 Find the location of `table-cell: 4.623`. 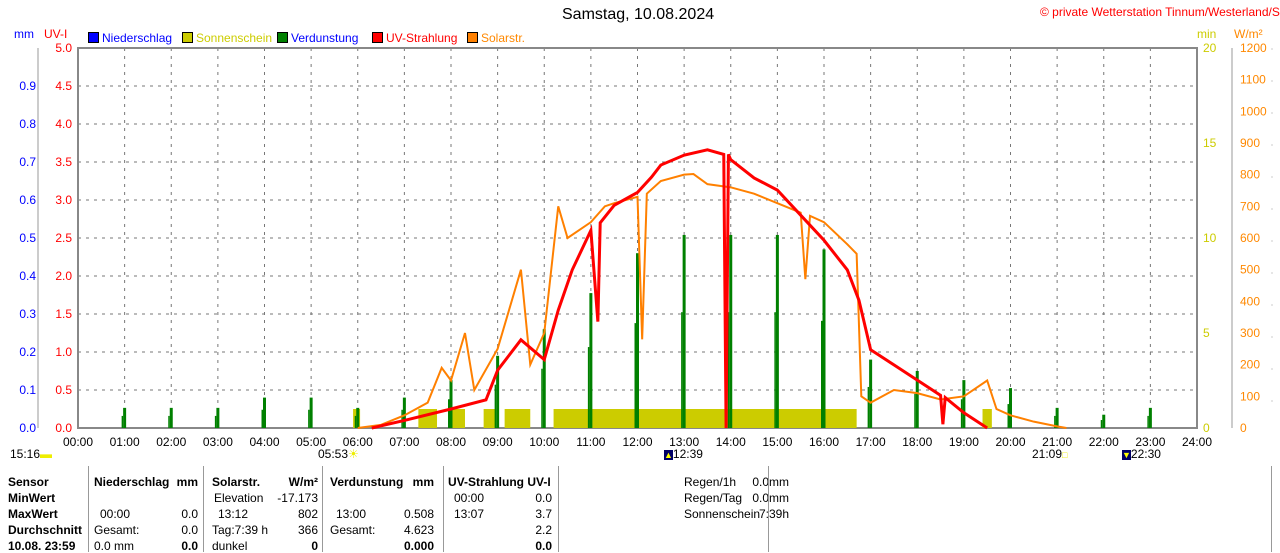

table-cell: 4.623 is located at coordinates (418, 530).